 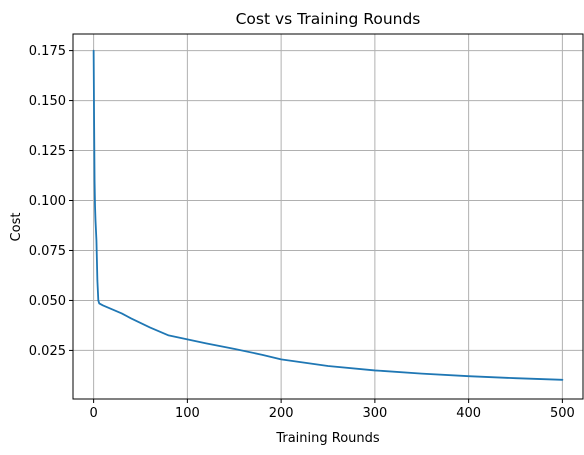 What do you see at coordinates (468, 413) in the screenshot?
I see `x-tick-label: 400` at bounding box center [468, 413].